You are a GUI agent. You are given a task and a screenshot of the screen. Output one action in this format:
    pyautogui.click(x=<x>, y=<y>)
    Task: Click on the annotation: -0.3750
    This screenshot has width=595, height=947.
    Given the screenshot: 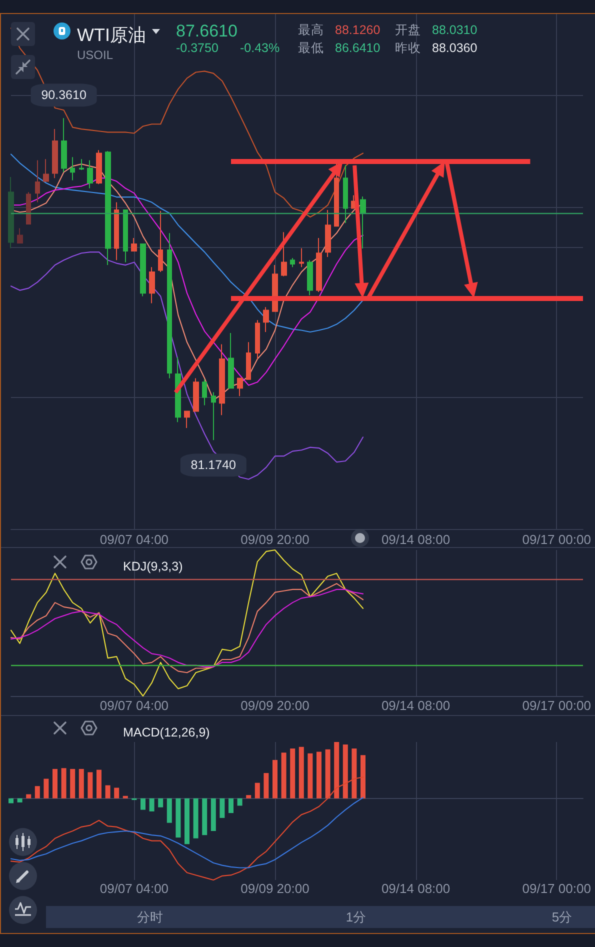 What is the action you would take?
    pyautogui.click(x=197, y=48)
    